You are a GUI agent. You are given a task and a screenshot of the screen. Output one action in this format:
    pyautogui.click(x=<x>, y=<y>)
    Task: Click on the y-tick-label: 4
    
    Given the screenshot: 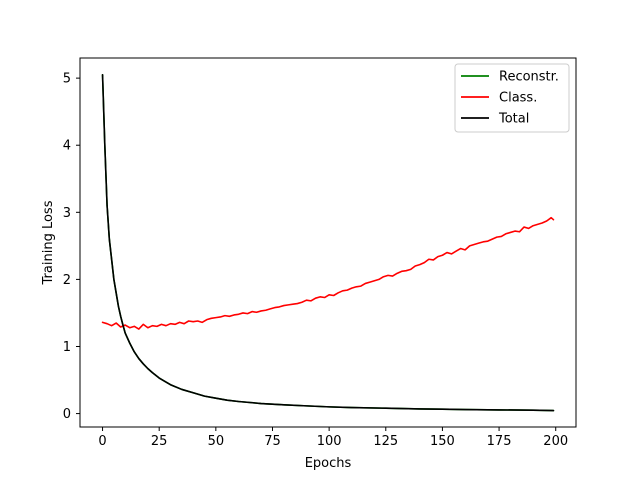 What is the action you would take?
    pyautogui.click(x=67, y=146)
    